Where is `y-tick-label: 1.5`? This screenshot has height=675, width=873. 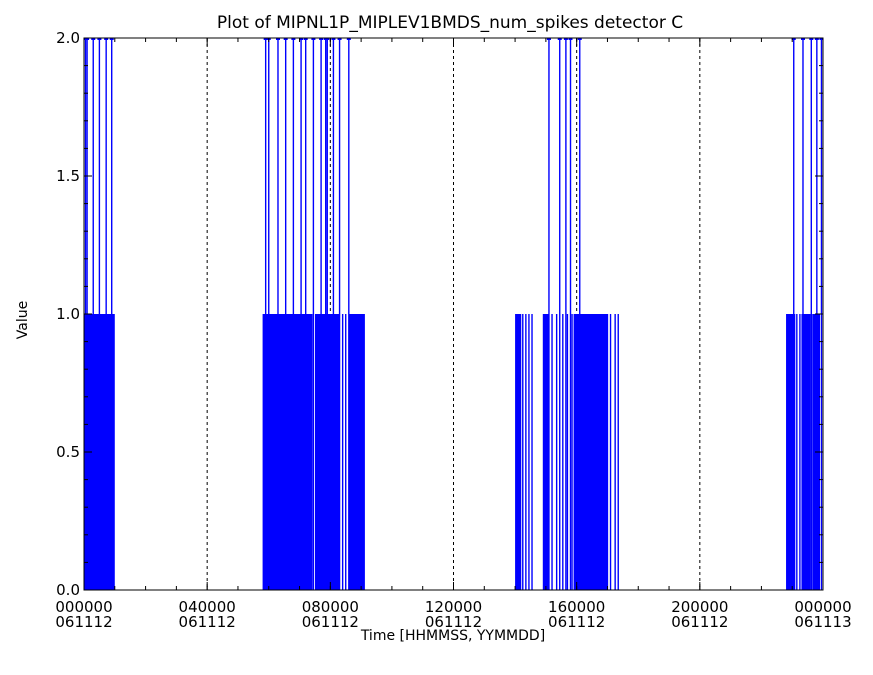 y-tick-label: 1.5 is located at coordinates (68, 176).